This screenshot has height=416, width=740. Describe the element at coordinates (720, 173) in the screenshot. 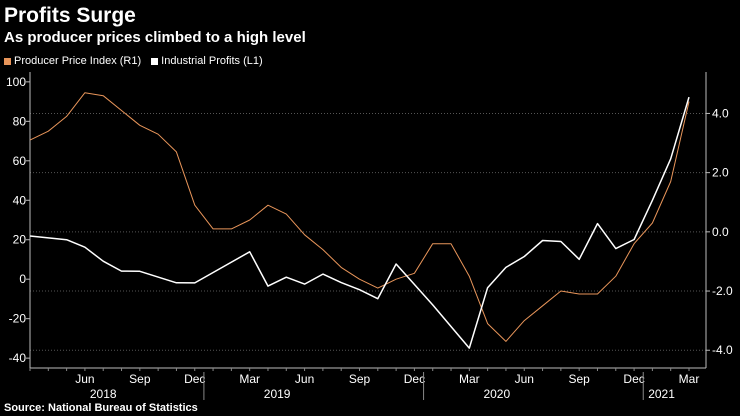

I see `right-tick-label: 2.0` at that location.